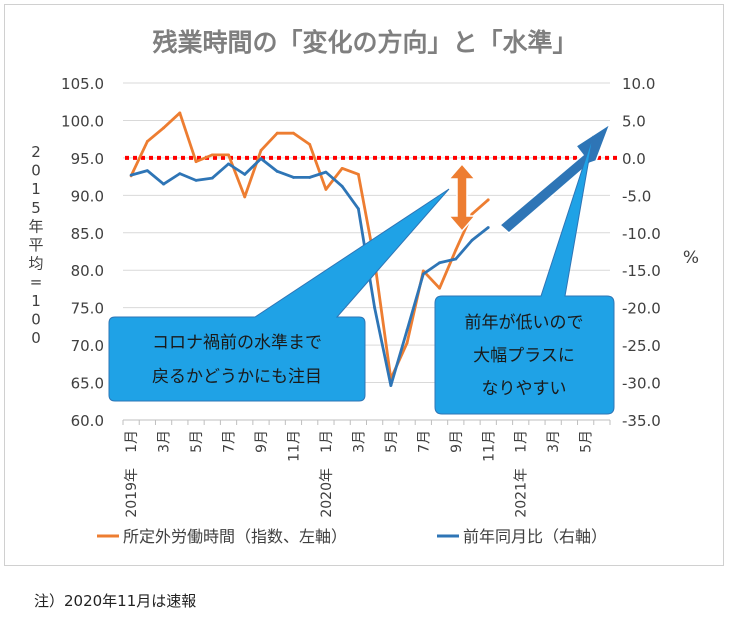  I want to click on callout-text-left: コロナ禍前の水準まで, so click(237, 343).